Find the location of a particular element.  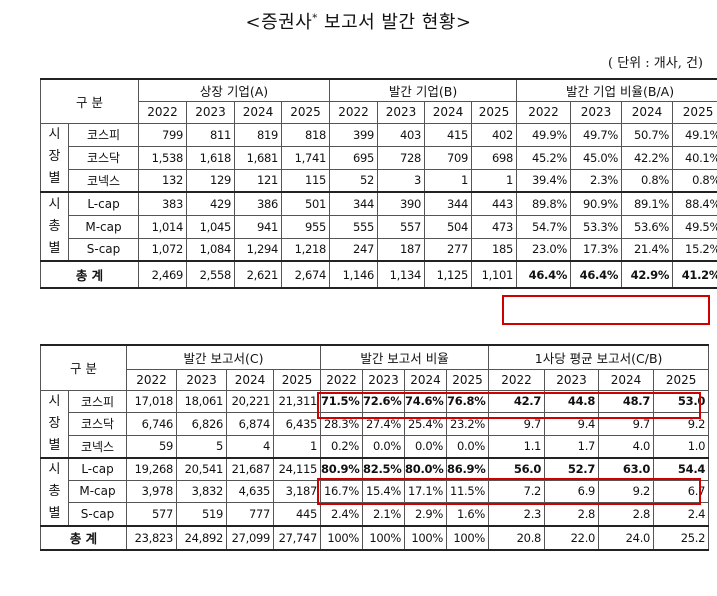

table-cell: 59 is located at coordinates (152, 446).